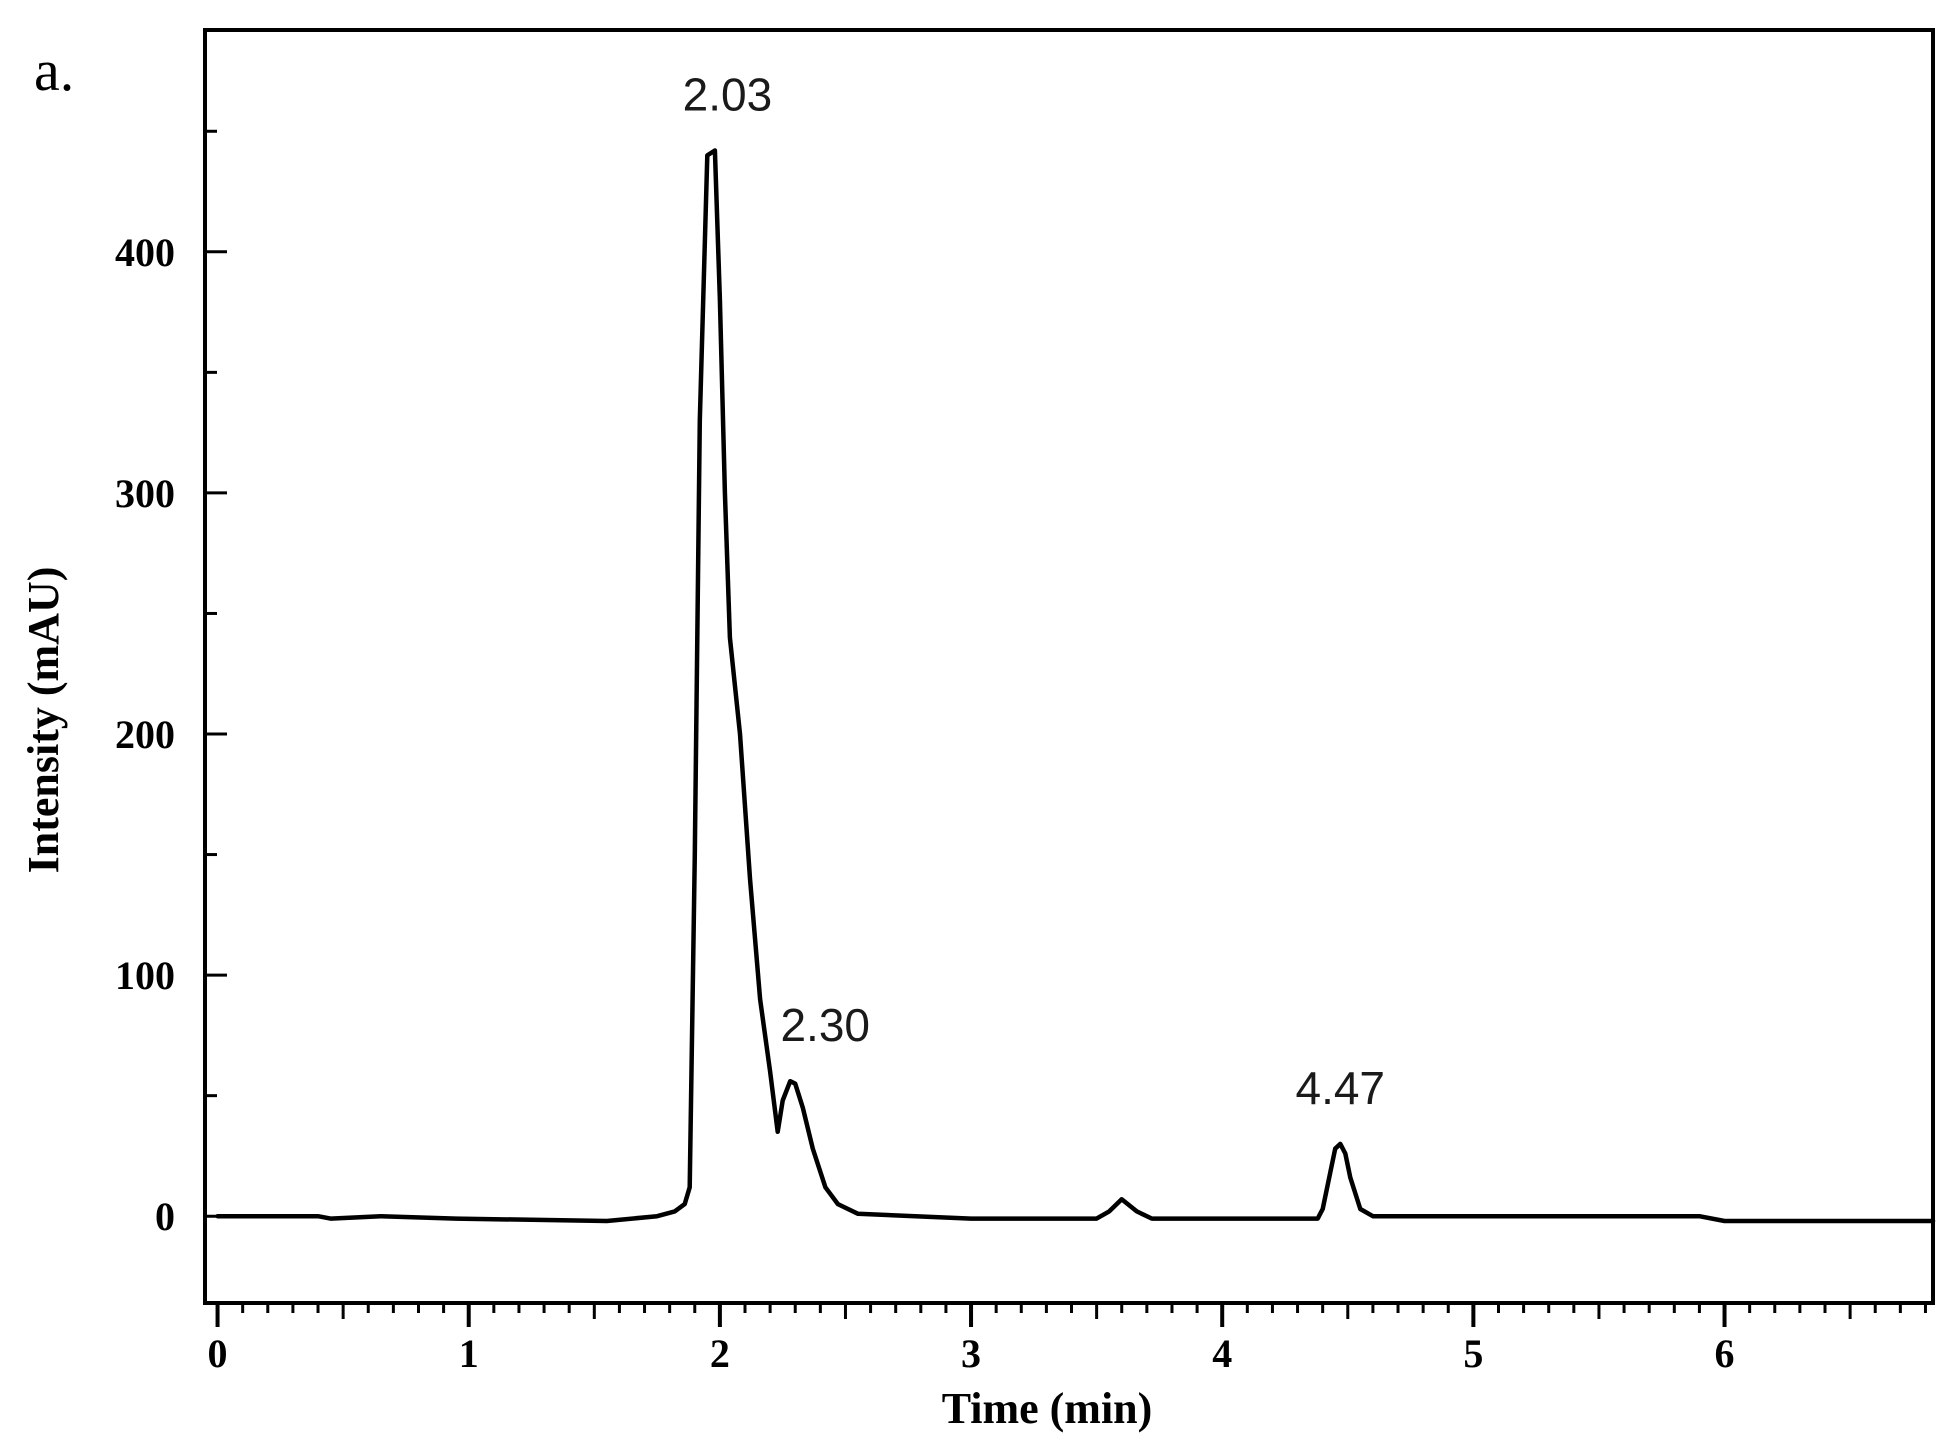 The image size is (1953, 1451). What do you see at coordinates (720, 1353) in the screenshot?
I see `x-tick-label: 2` at bounding box center [720, 1353].